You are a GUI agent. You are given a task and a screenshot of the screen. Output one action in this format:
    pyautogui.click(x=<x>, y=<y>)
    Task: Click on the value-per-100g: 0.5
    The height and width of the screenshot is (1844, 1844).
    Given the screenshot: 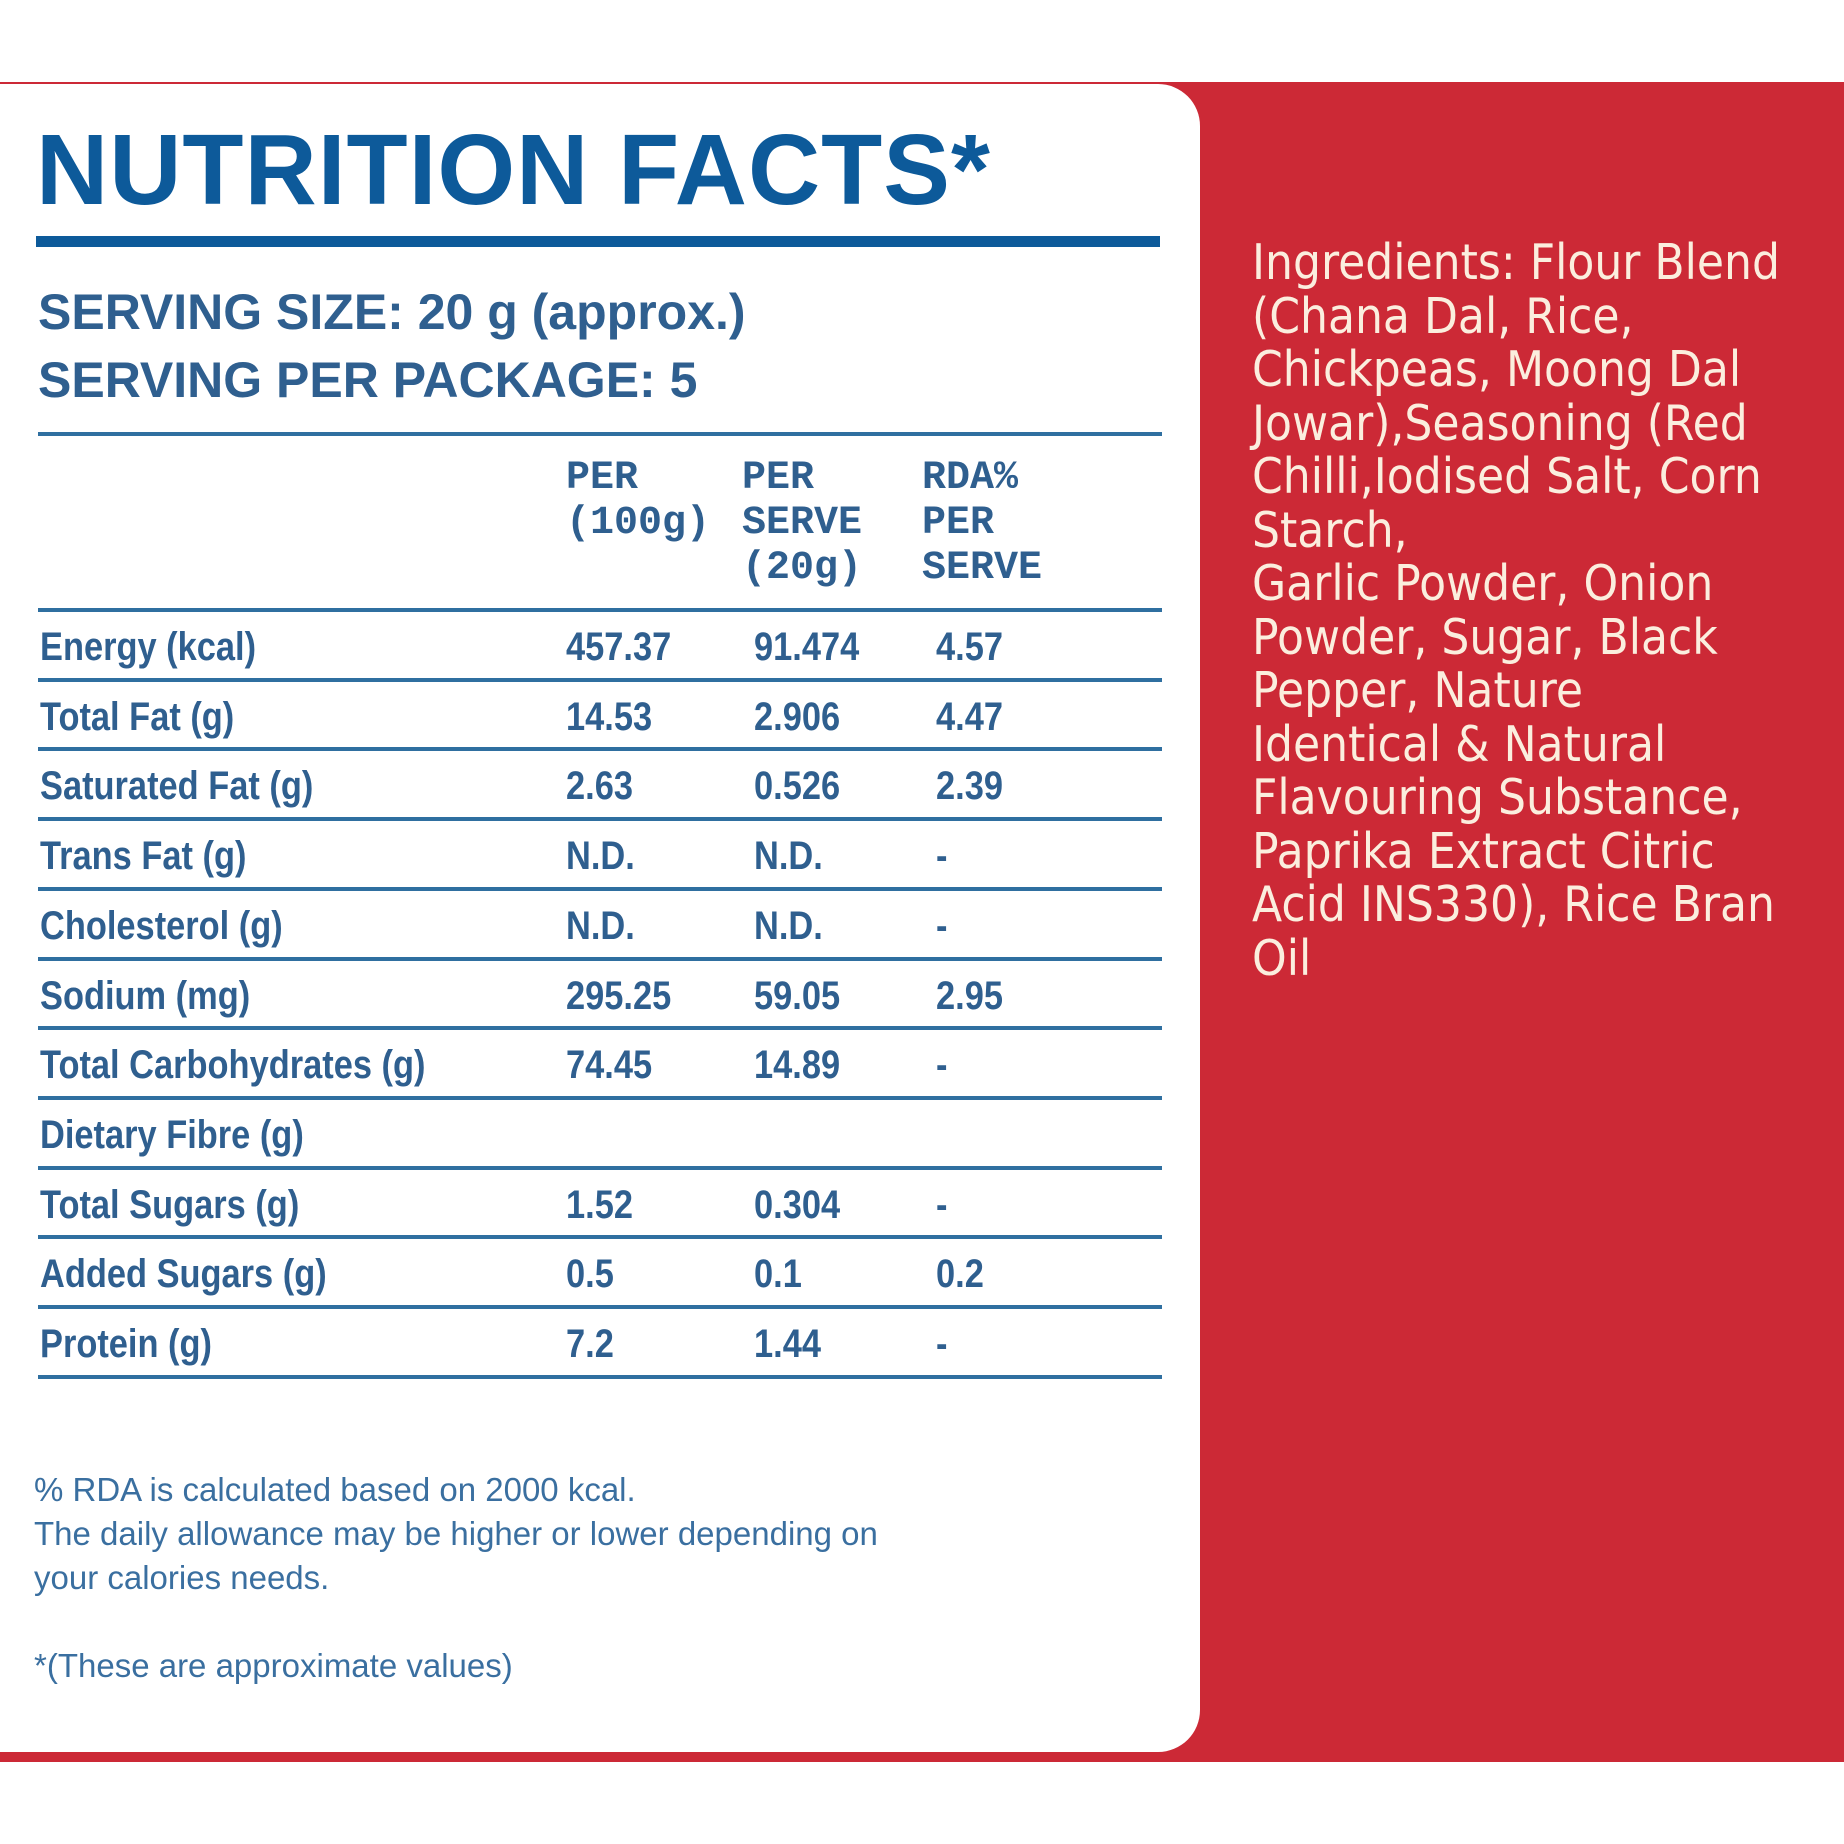 What is the action you would take?
    pyautogui.click(x=590, y=1274)
    